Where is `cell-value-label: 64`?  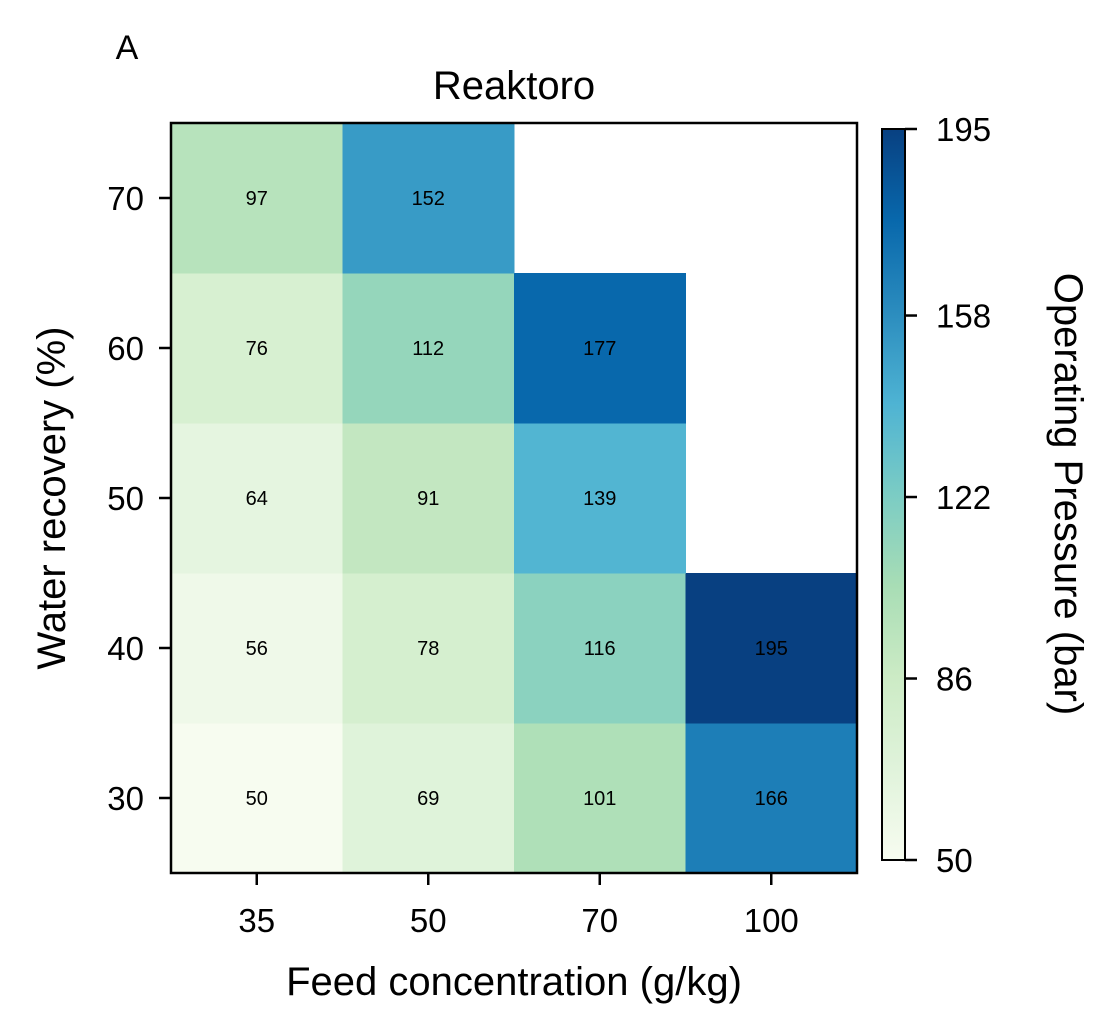
cell-value-label: 64 is located at coordinates (257, 499).